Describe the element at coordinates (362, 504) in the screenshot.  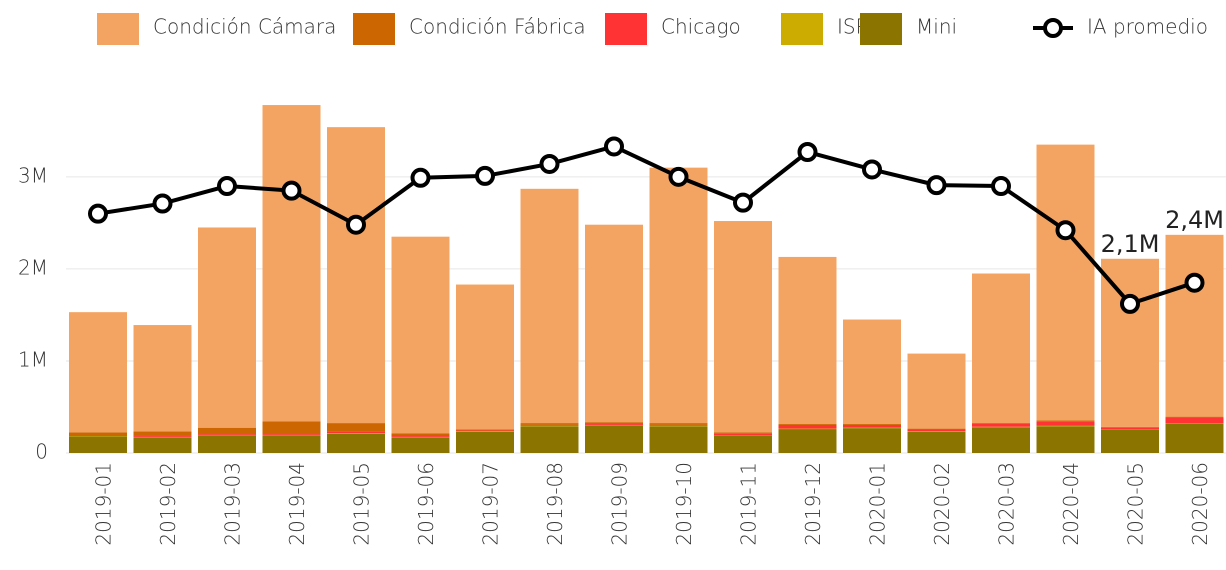
I see `x-tick-label: 2019-05` at that location.